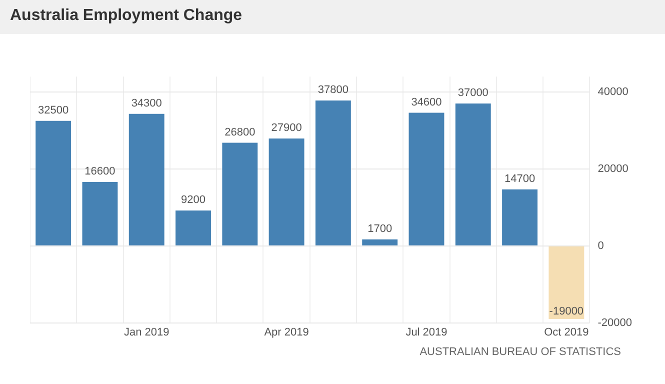 The image size is (665, 384). I want to click on data-label: -19000, so click(566, 311).